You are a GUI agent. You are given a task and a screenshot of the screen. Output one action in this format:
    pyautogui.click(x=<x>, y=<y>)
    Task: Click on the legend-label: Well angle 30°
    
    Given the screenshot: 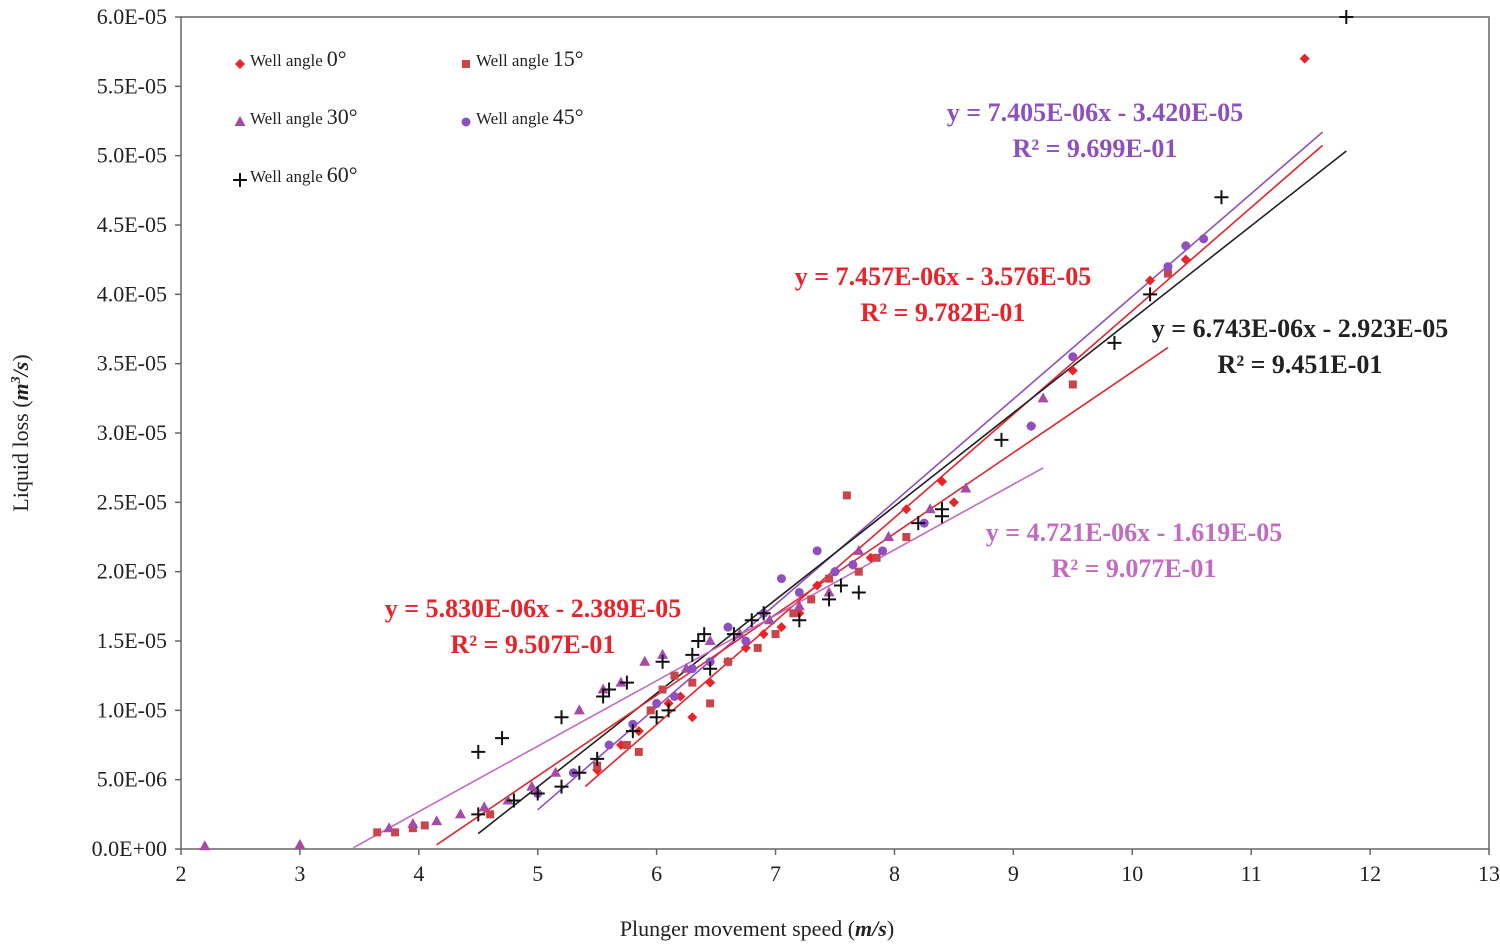 What is the action you would take?
    pyautogui.click(x=304, y=116)
    